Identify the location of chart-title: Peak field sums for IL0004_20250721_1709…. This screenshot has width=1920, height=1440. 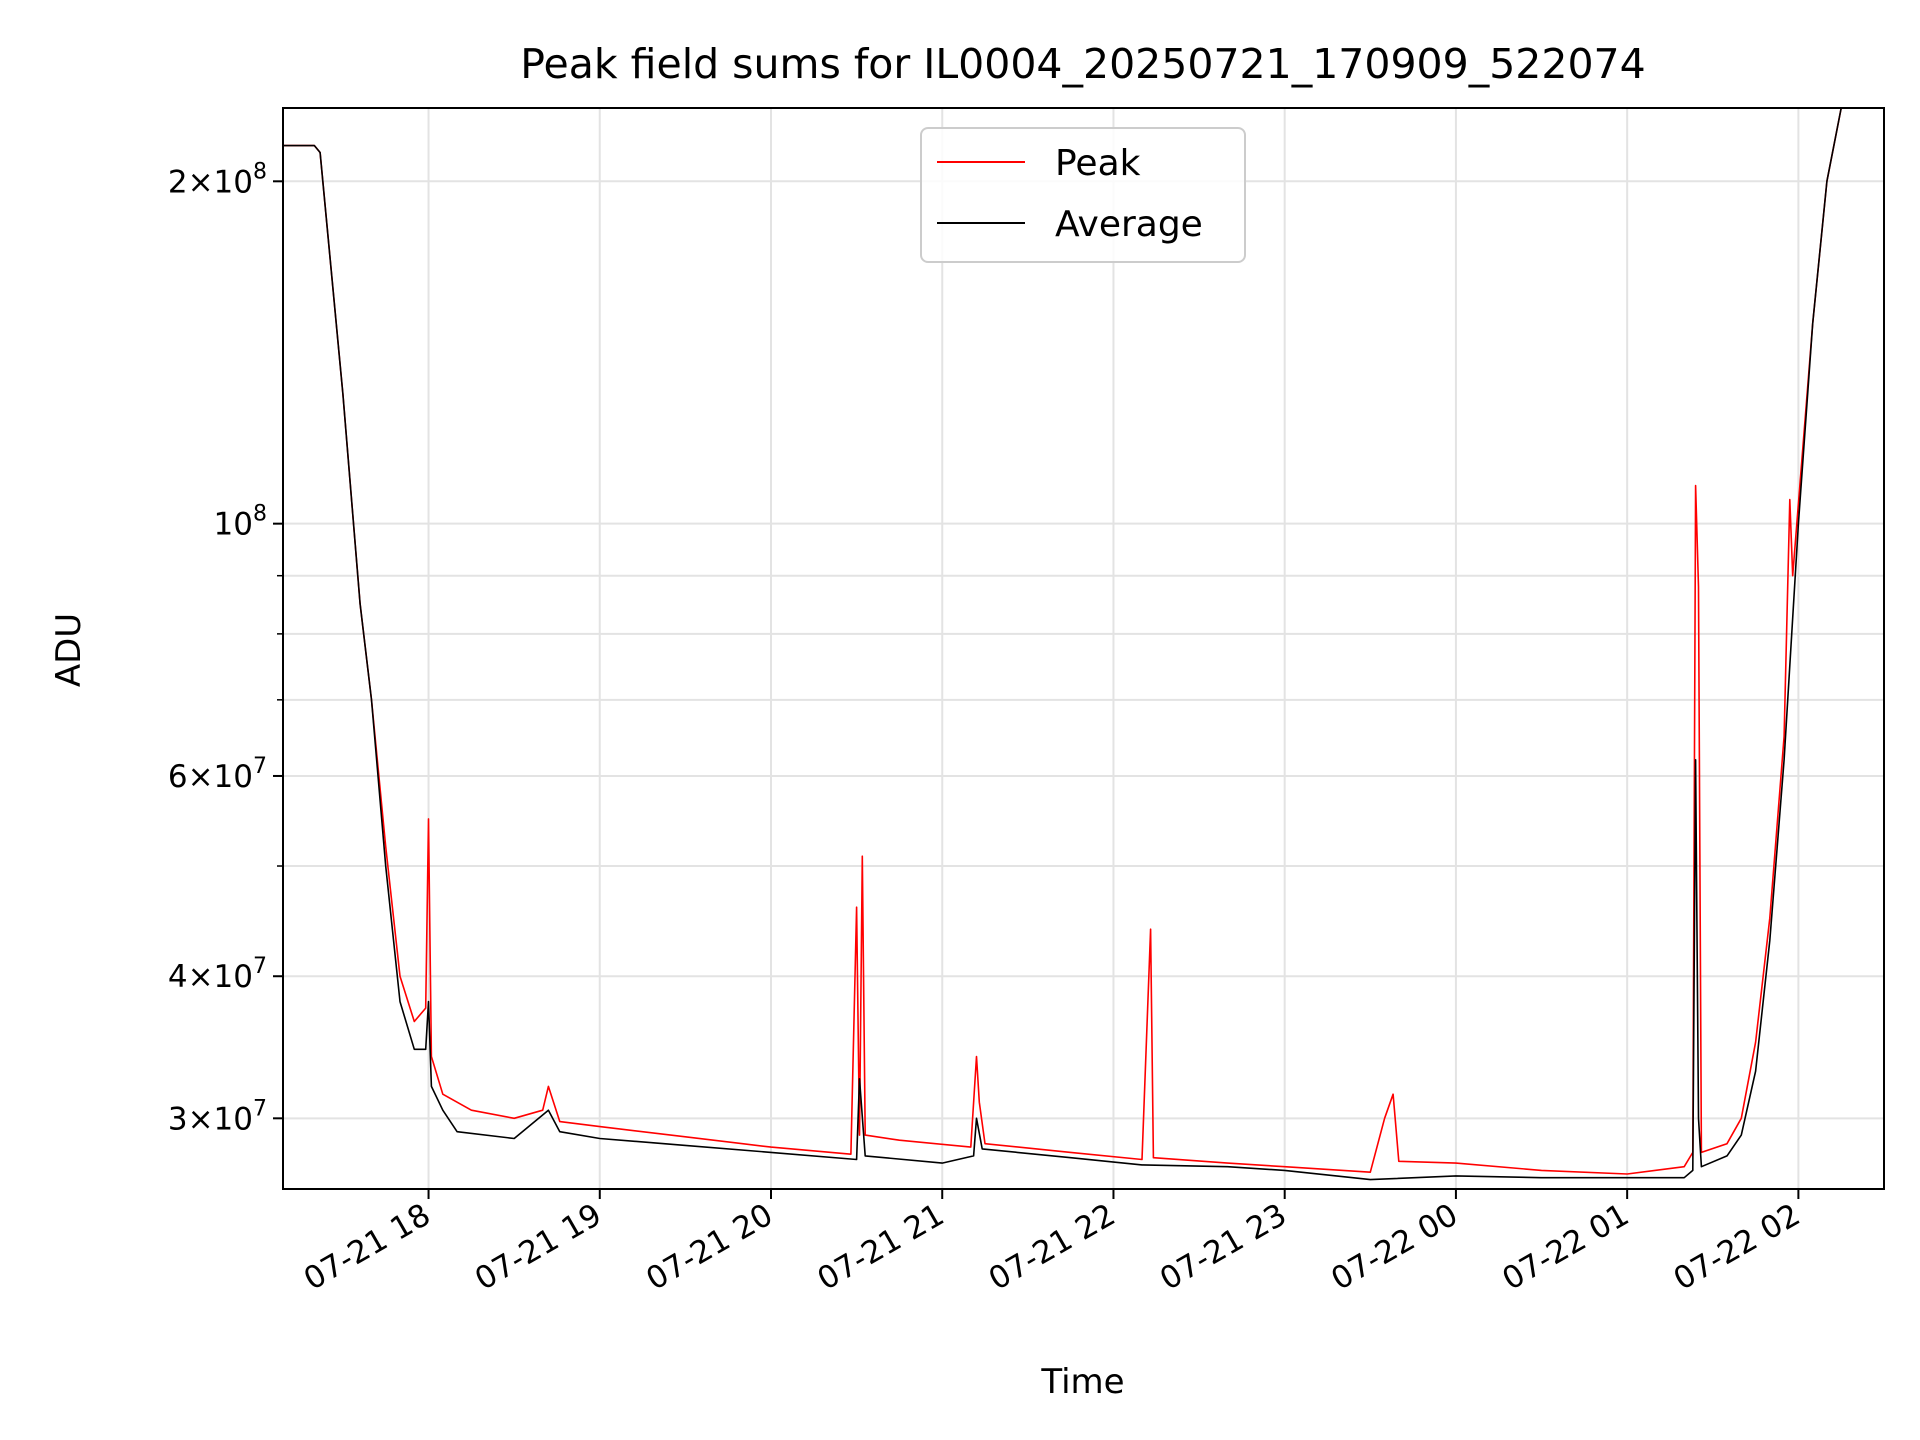
(1082, 64).